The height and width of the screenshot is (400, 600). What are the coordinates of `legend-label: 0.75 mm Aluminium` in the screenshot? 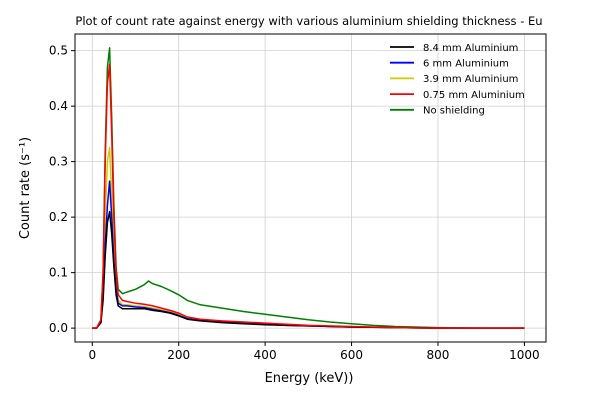 It's located at (474, 95).